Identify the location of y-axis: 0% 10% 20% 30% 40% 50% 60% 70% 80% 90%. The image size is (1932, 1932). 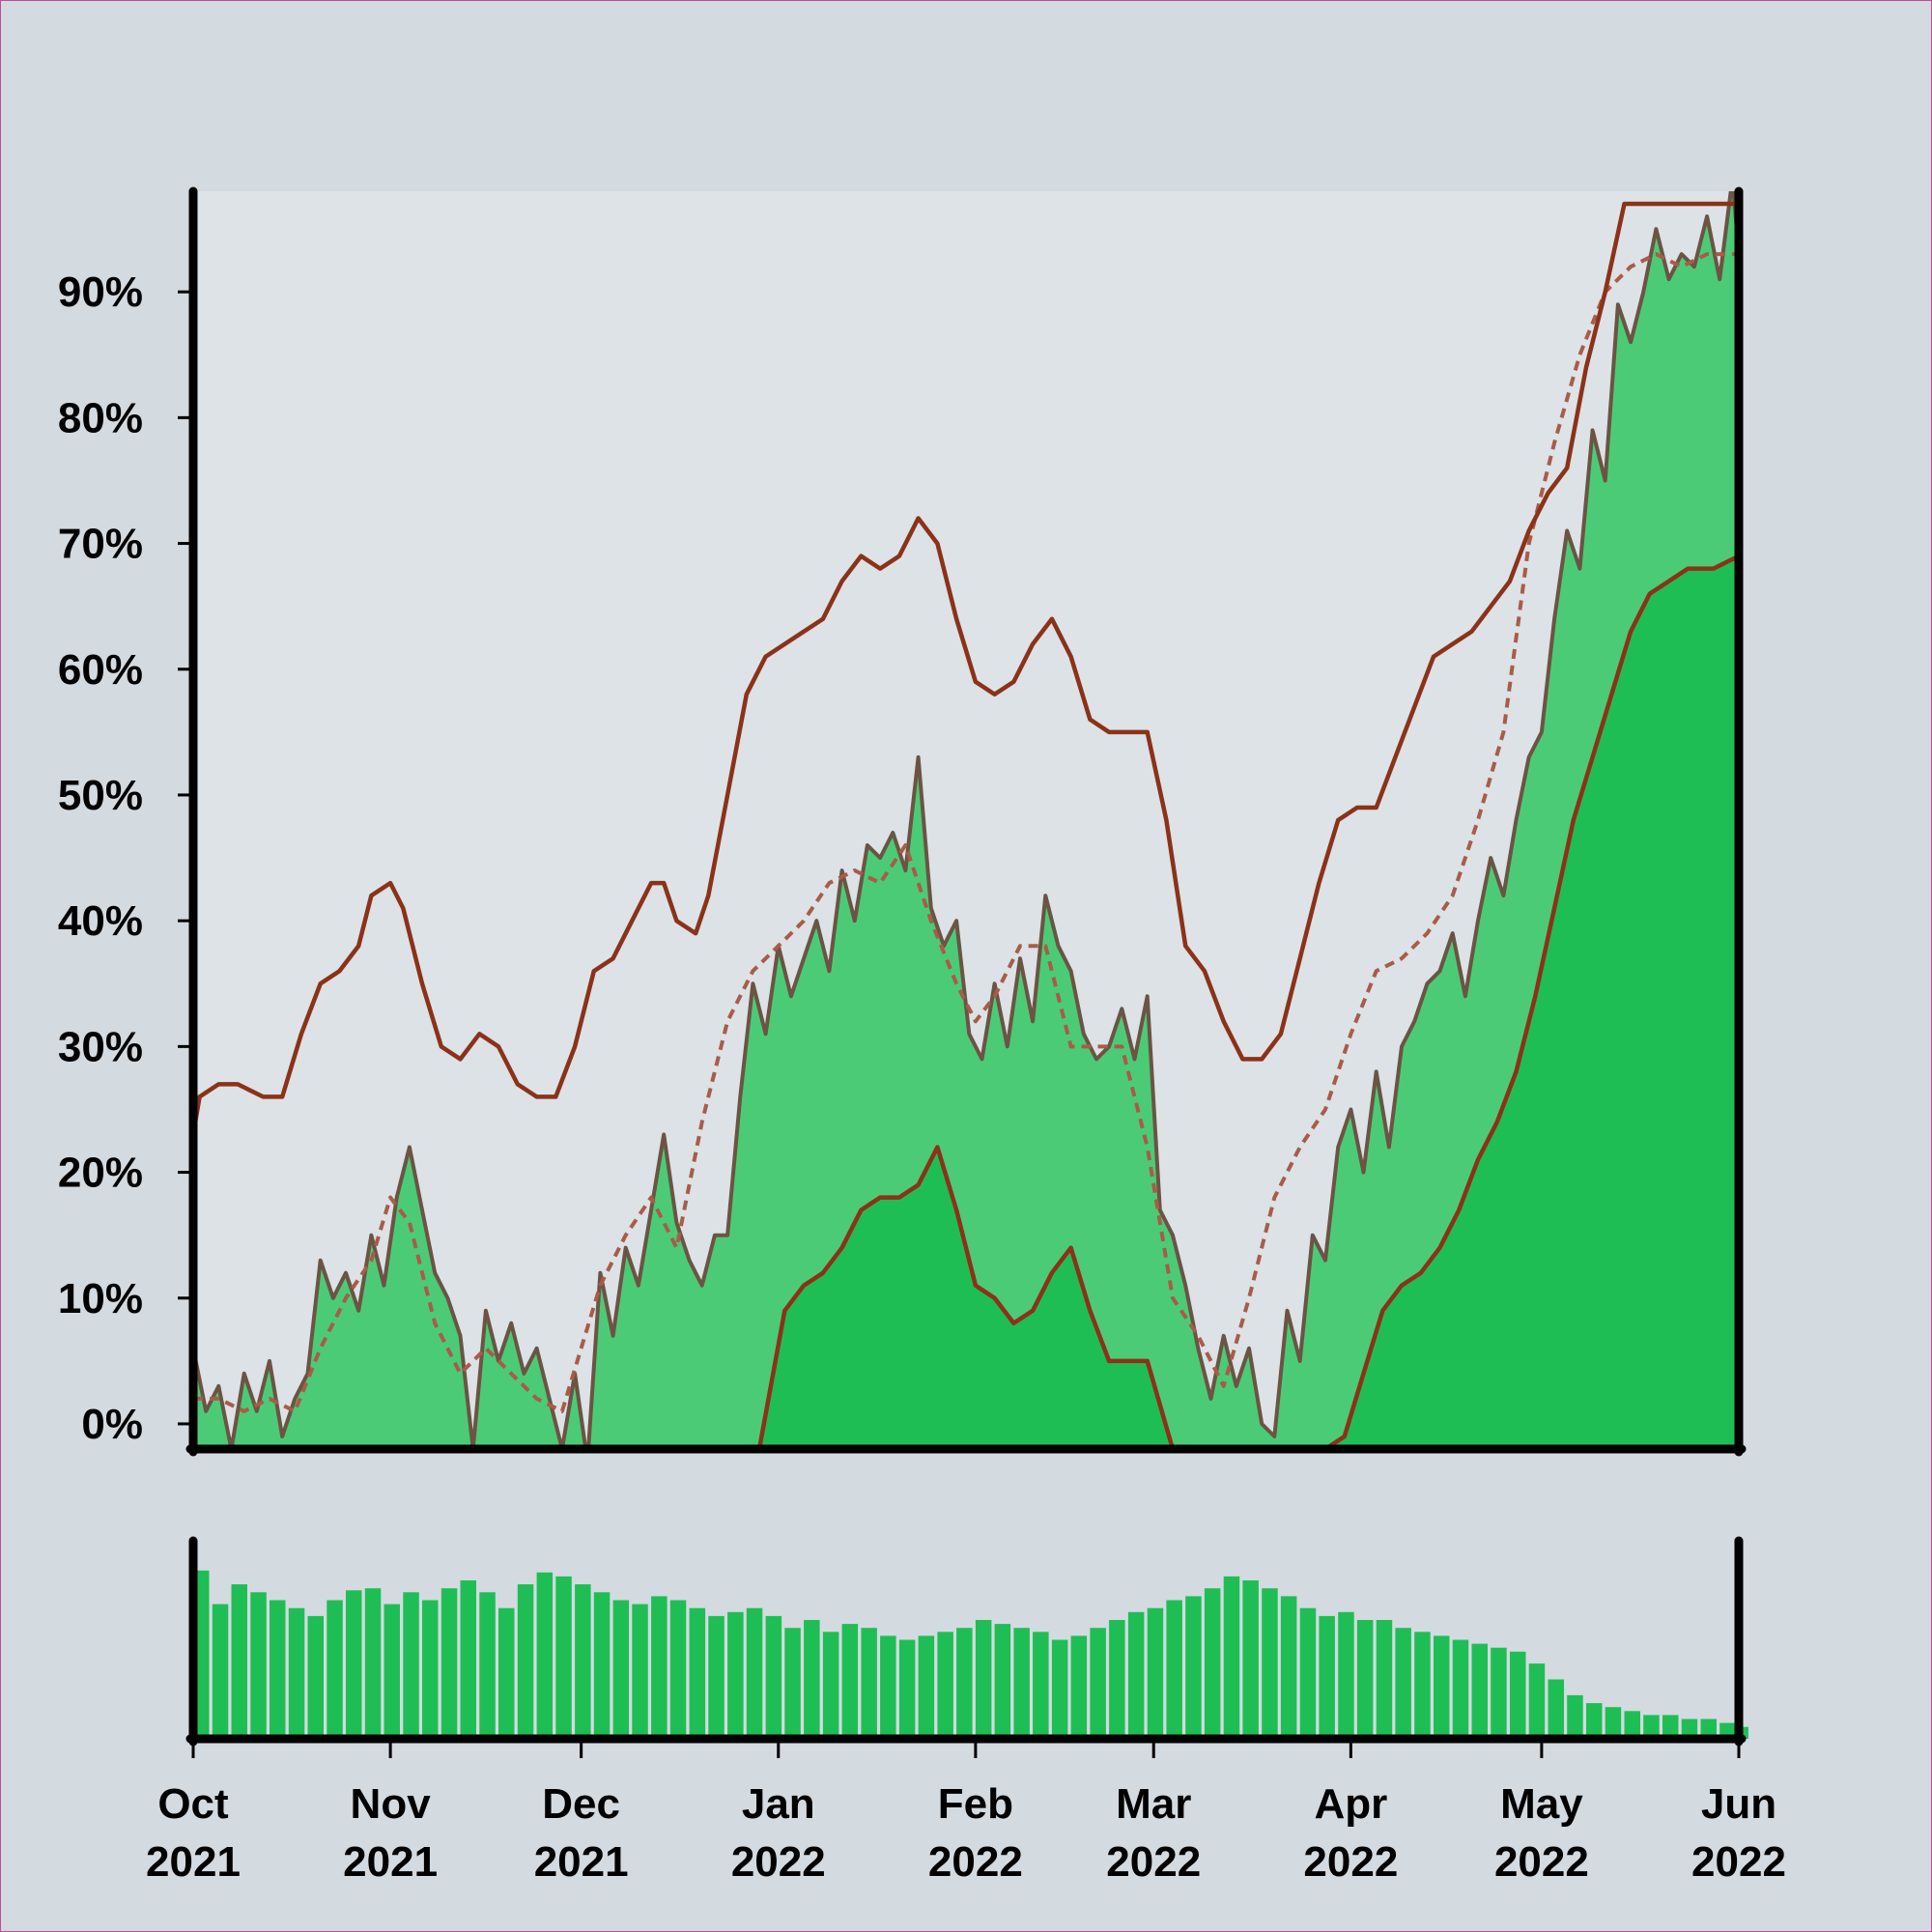
(125, 858).